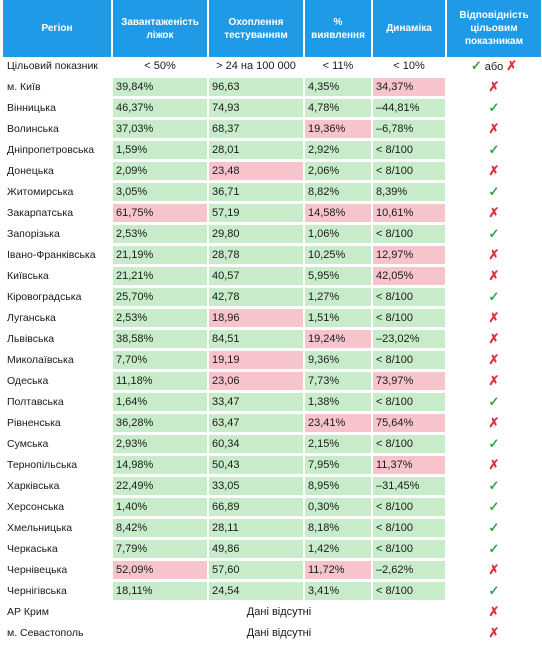 The image size is (542, 645). Describe the element at coordinates (338, 151) in the screenshot. I see `detection-cell: 2,92%` at that location.